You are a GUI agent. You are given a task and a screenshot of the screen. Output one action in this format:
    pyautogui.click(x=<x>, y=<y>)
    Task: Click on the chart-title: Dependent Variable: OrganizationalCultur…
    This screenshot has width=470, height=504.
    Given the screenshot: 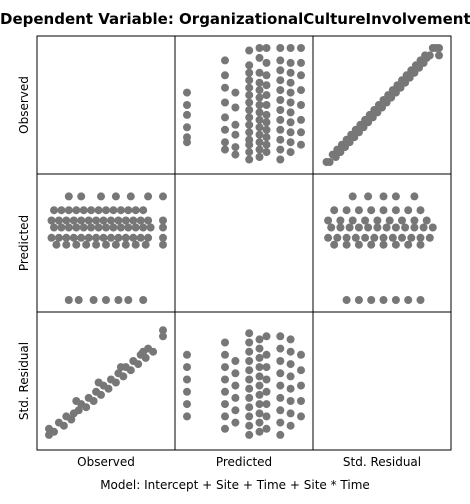 What is the action you would take?
    pyautogui.click(x=235, y=19)
    